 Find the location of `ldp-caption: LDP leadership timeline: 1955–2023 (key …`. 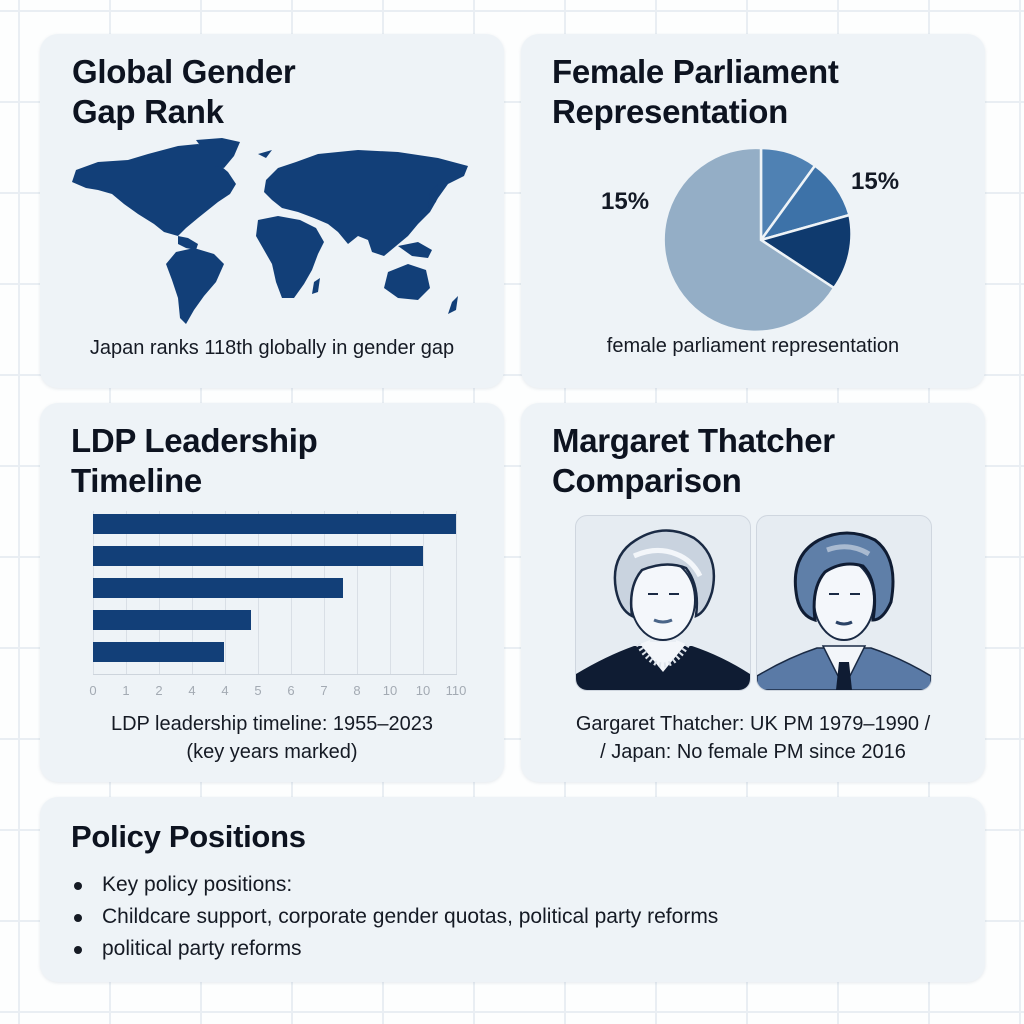

ldp-caption: LDP leadership timeline: 1955–2023 (key … is located at coordinates (272, 738).